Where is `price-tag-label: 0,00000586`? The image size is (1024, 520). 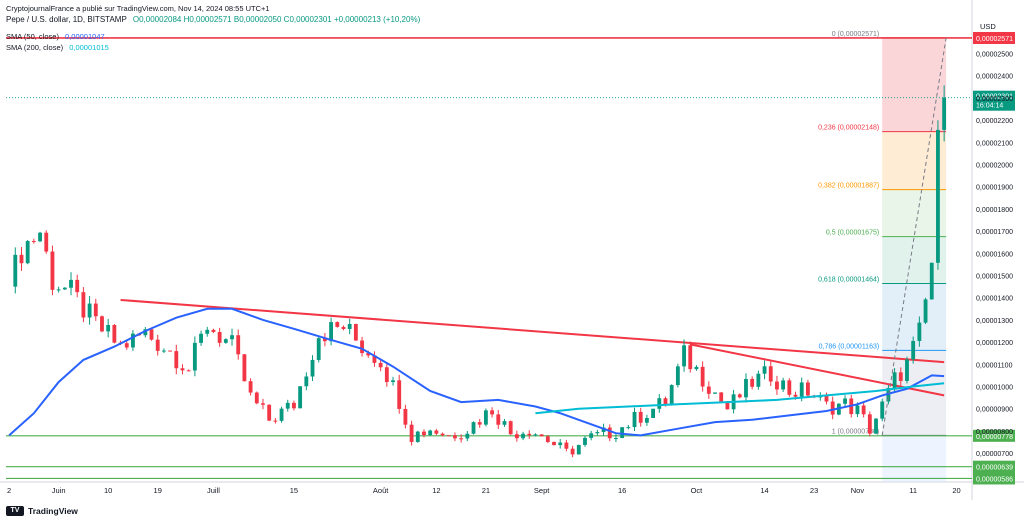 price-tag-label: 0,00000586 is located at coordinates (994, 479).